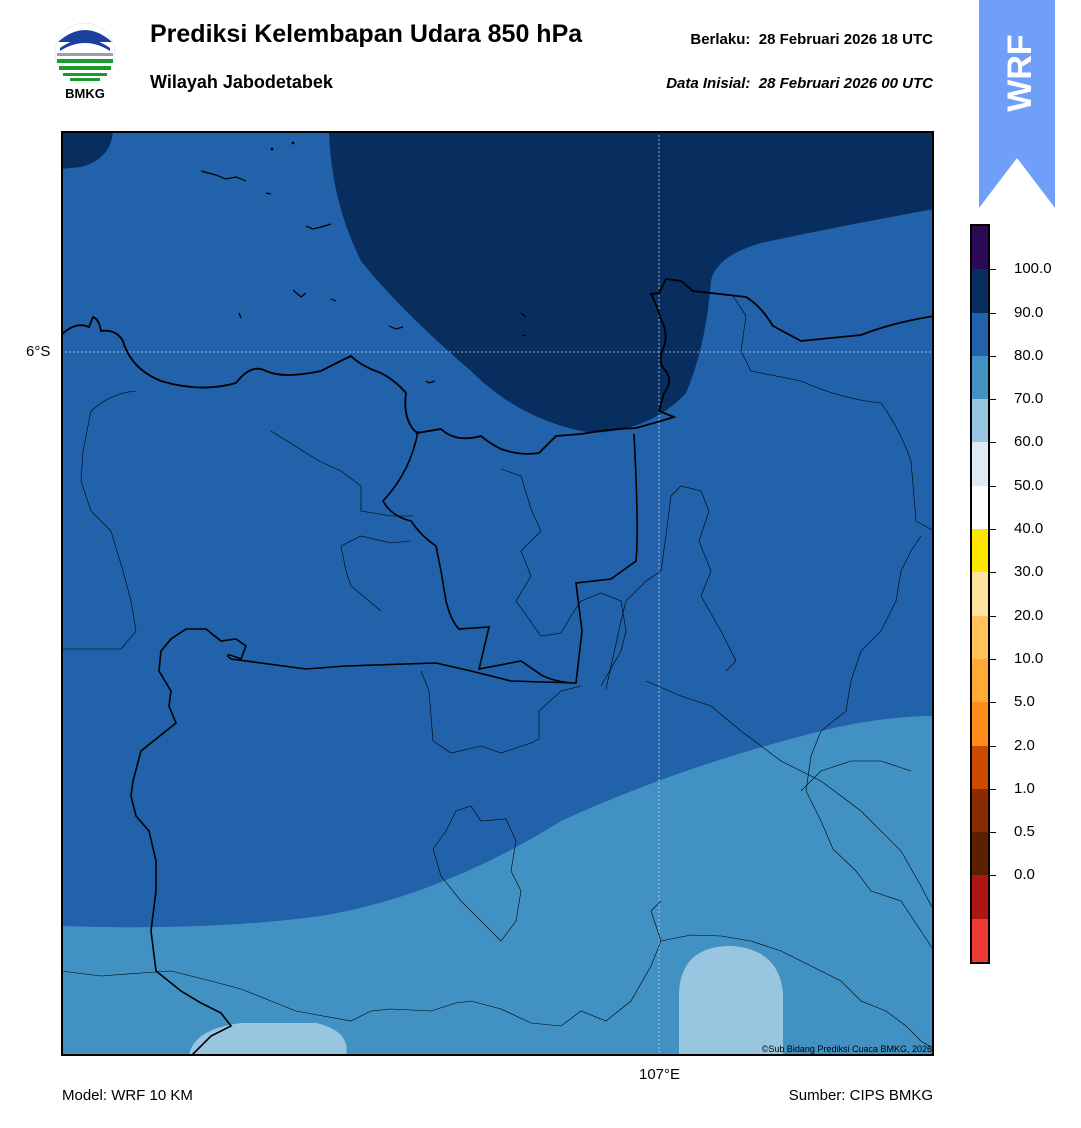 The width and height of the screenshot is (1081, 1128). What do you see at coordinates (845, 83) in the screenshot?
I see `init-value: 28 Februari 2026 00 UTC` at bounding box center [845, 83].